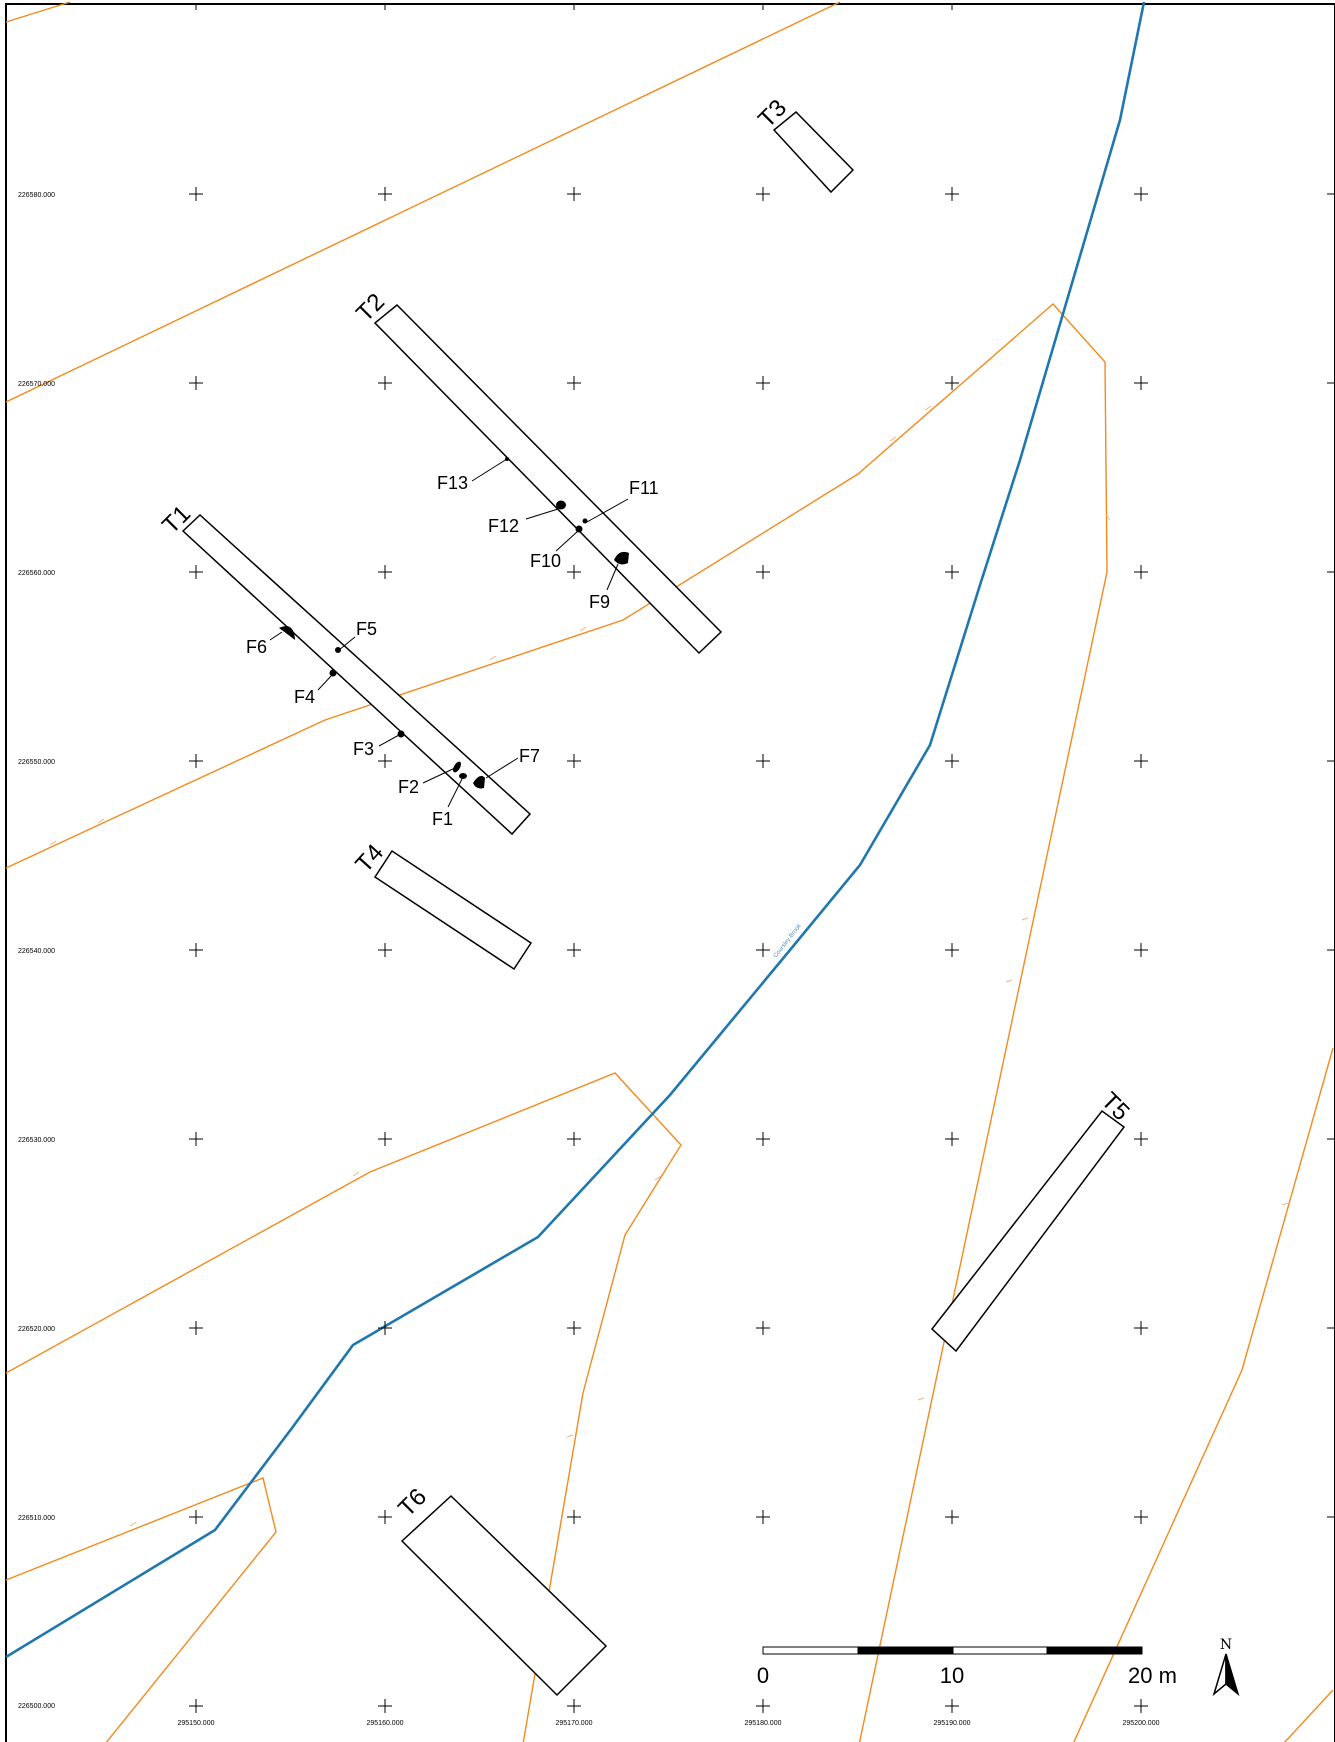 This screenshot has height=1742, width=1335. Describe the element at coordinates (599, 602) in the screenshot. I see `feature-label: F9` at that location.